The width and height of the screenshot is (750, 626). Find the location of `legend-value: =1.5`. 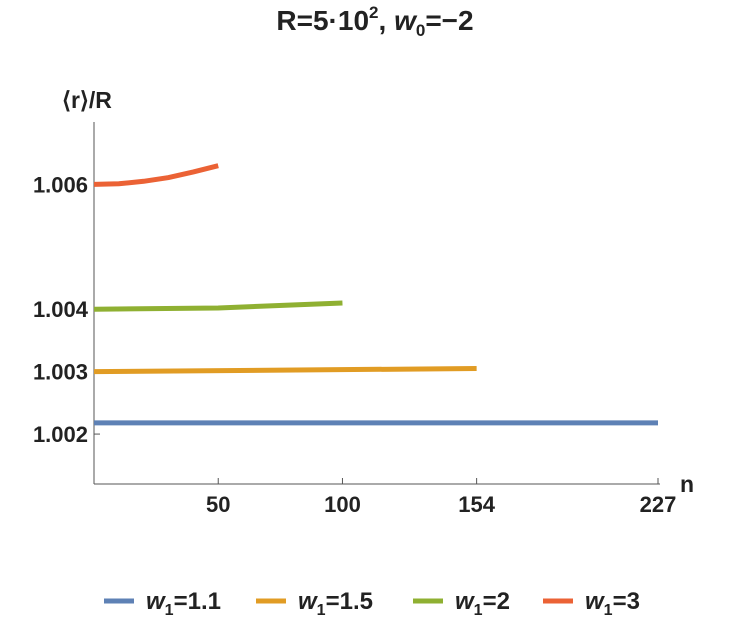

legend-value: =1.5 is located at coordinates (349, 601).